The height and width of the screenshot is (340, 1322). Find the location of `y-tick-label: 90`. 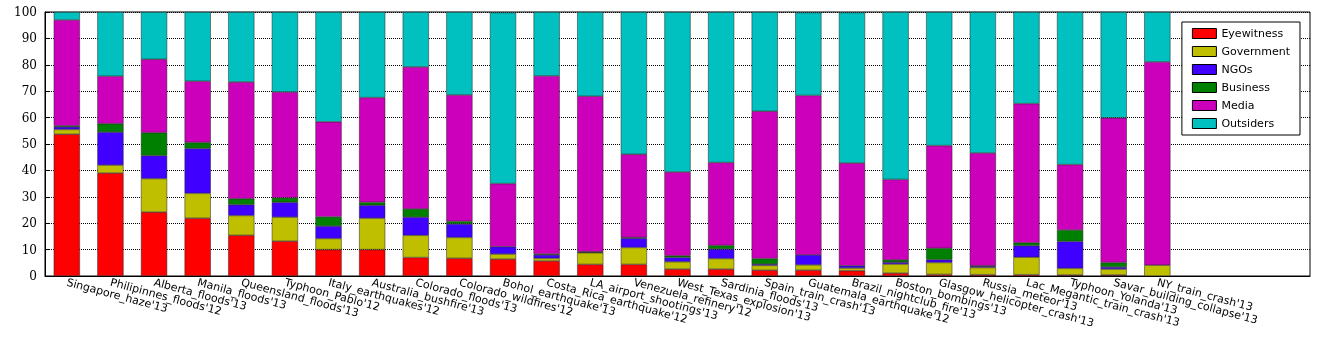

y-tick-label: 90 is located at coordinates (29, 38).